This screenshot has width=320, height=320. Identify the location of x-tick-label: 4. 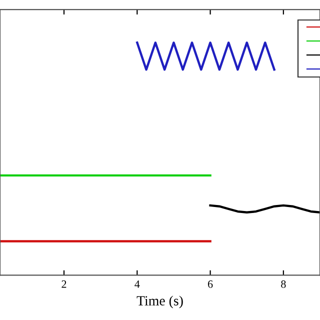
(137, 284).